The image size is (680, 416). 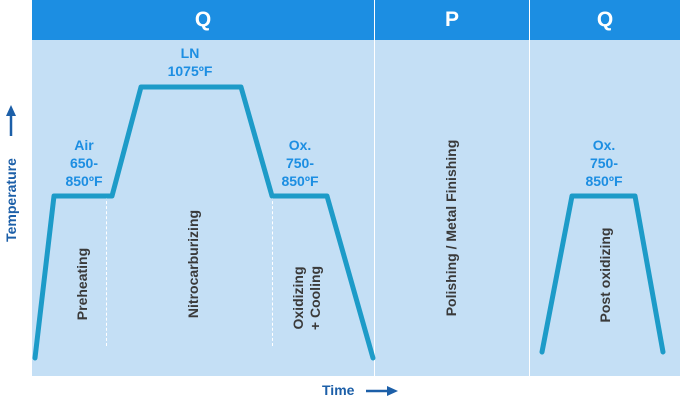 I want to click on step-preheating-text: Preheating, so click(x=82, y=284).